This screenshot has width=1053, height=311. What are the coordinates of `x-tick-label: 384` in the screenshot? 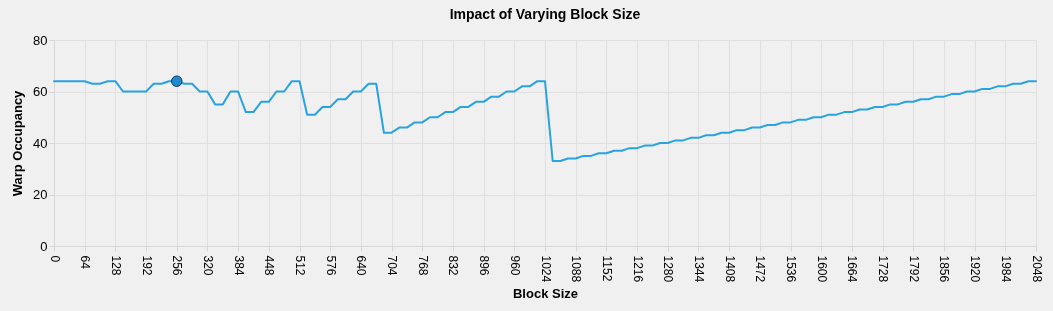 It's located at (238, 265).